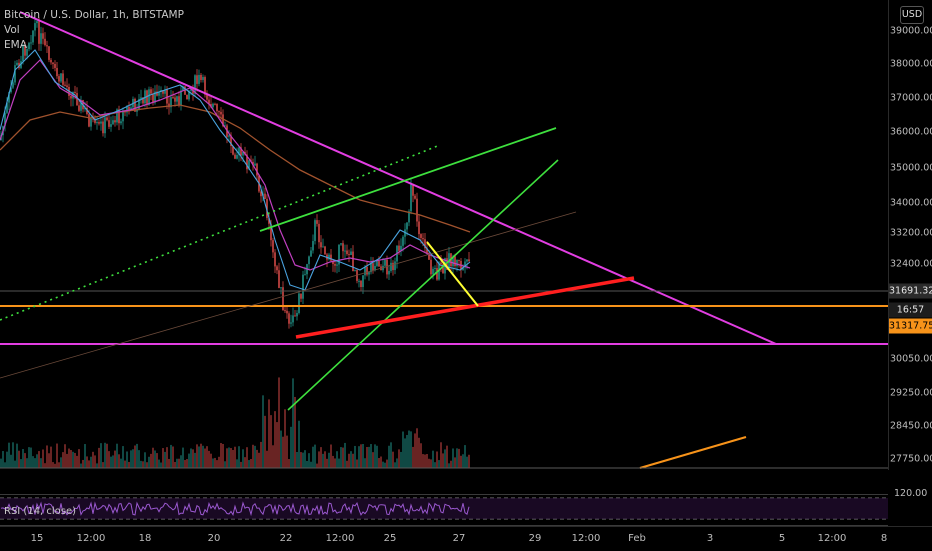 This screenshot has height=551, width=932. Describe the element at coordinates (40, 511) in the screenshot. I see `rsi-indicator-label: RSI (14, close)` at that location.